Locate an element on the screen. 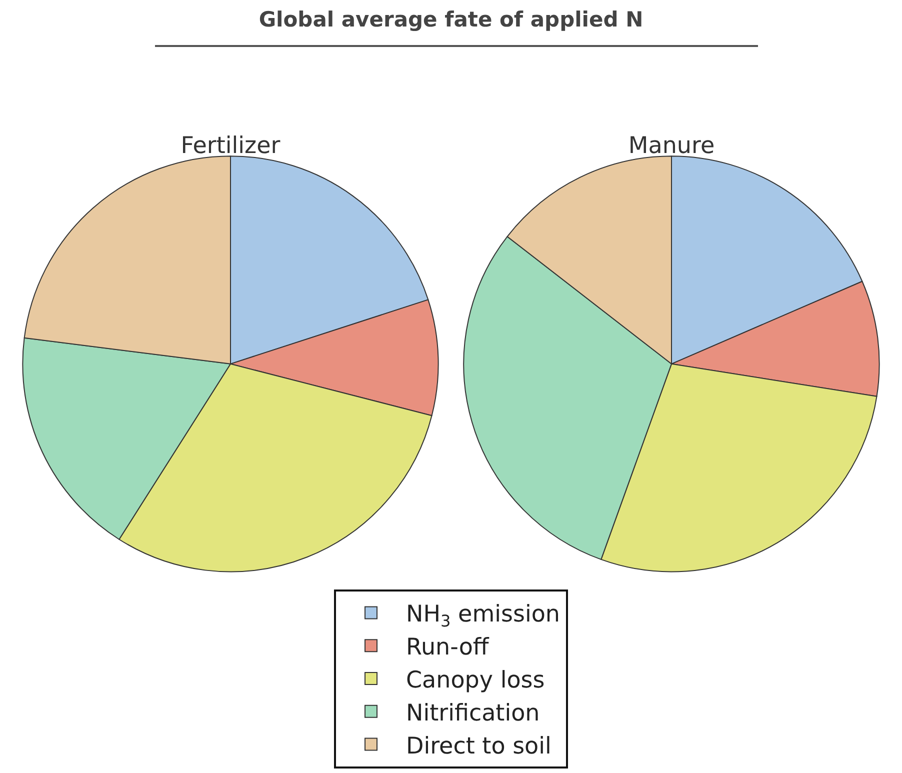  legend-label: Canopy loss is located at coordinates (475, 680).